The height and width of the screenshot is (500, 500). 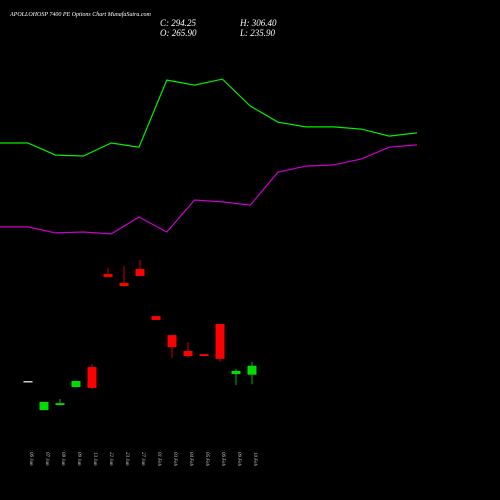 What do you see at coordinates (258, 23) in the screenshot?
I see `high-label: H: 306.40` at bounding box center [258, 23].